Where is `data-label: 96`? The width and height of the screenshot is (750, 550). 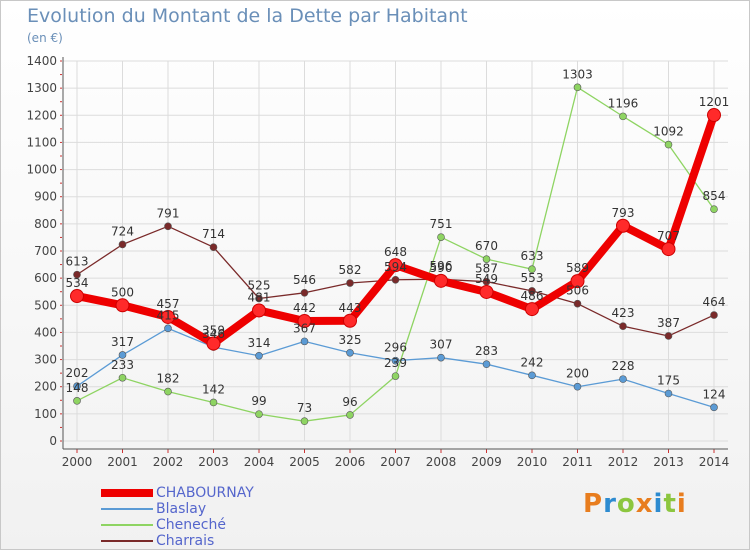 data-label: 96 is located at coordinates (349, 402).